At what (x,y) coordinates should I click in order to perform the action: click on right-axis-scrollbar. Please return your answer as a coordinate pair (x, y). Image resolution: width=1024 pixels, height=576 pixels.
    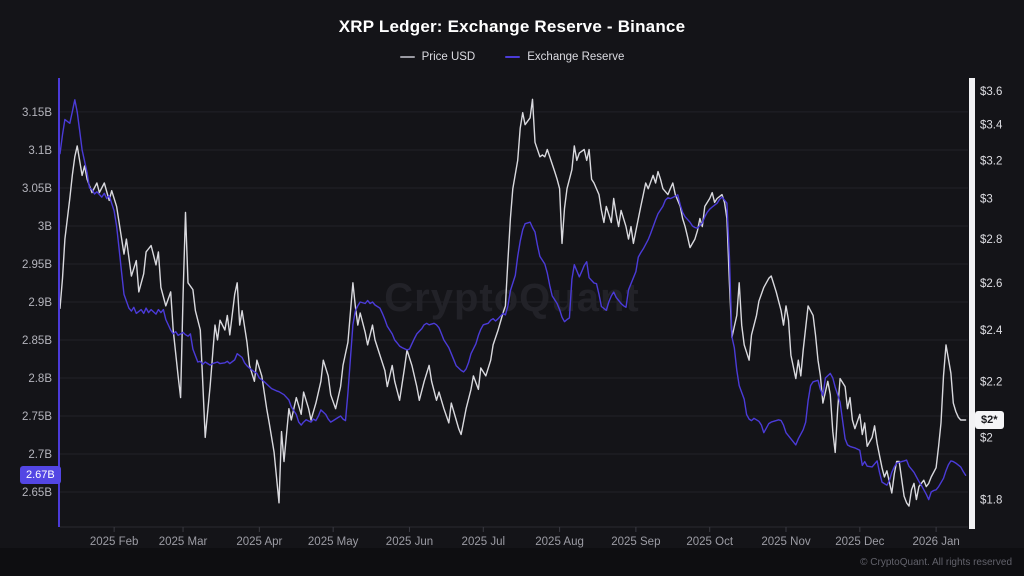
    Looking at the image, I should click on (972, 303).